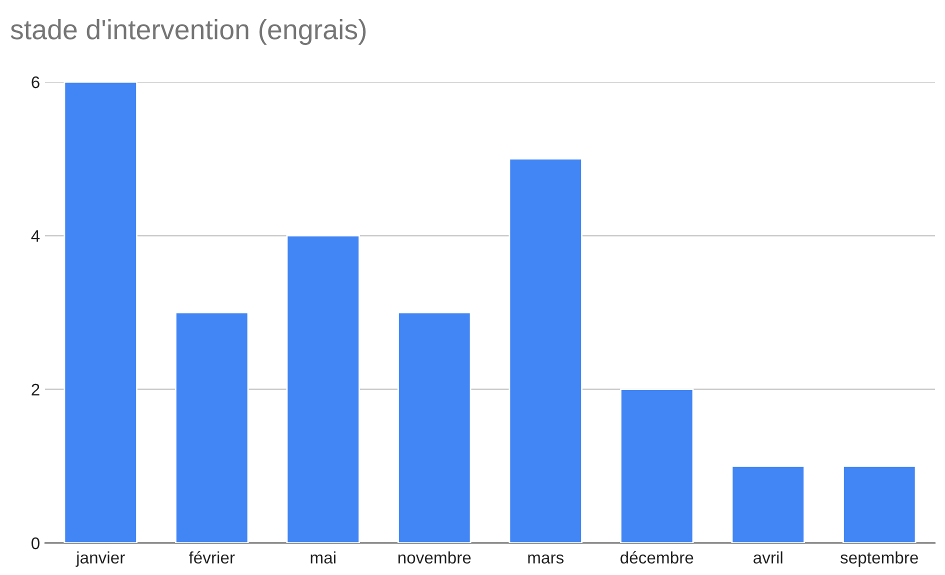 The height and width of the screenshot is (575, 945). What do you see at coordinates (211, 557) in the screenshot?
I see `x-tick-label: février` at bounding box center [211, 557].